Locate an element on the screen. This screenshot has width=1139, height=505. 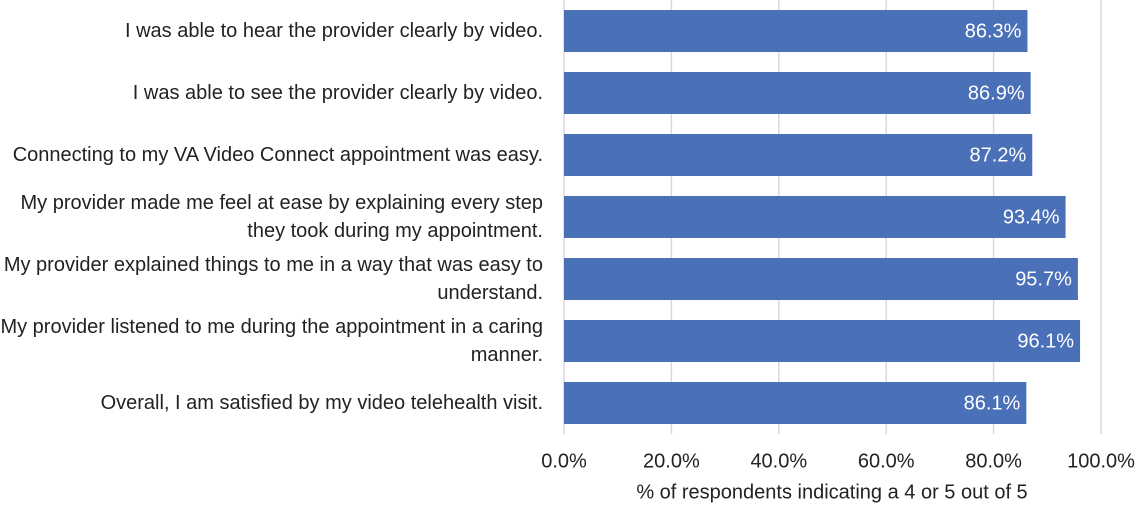
data-label: 86.1% is located at coordinates (992, 403).